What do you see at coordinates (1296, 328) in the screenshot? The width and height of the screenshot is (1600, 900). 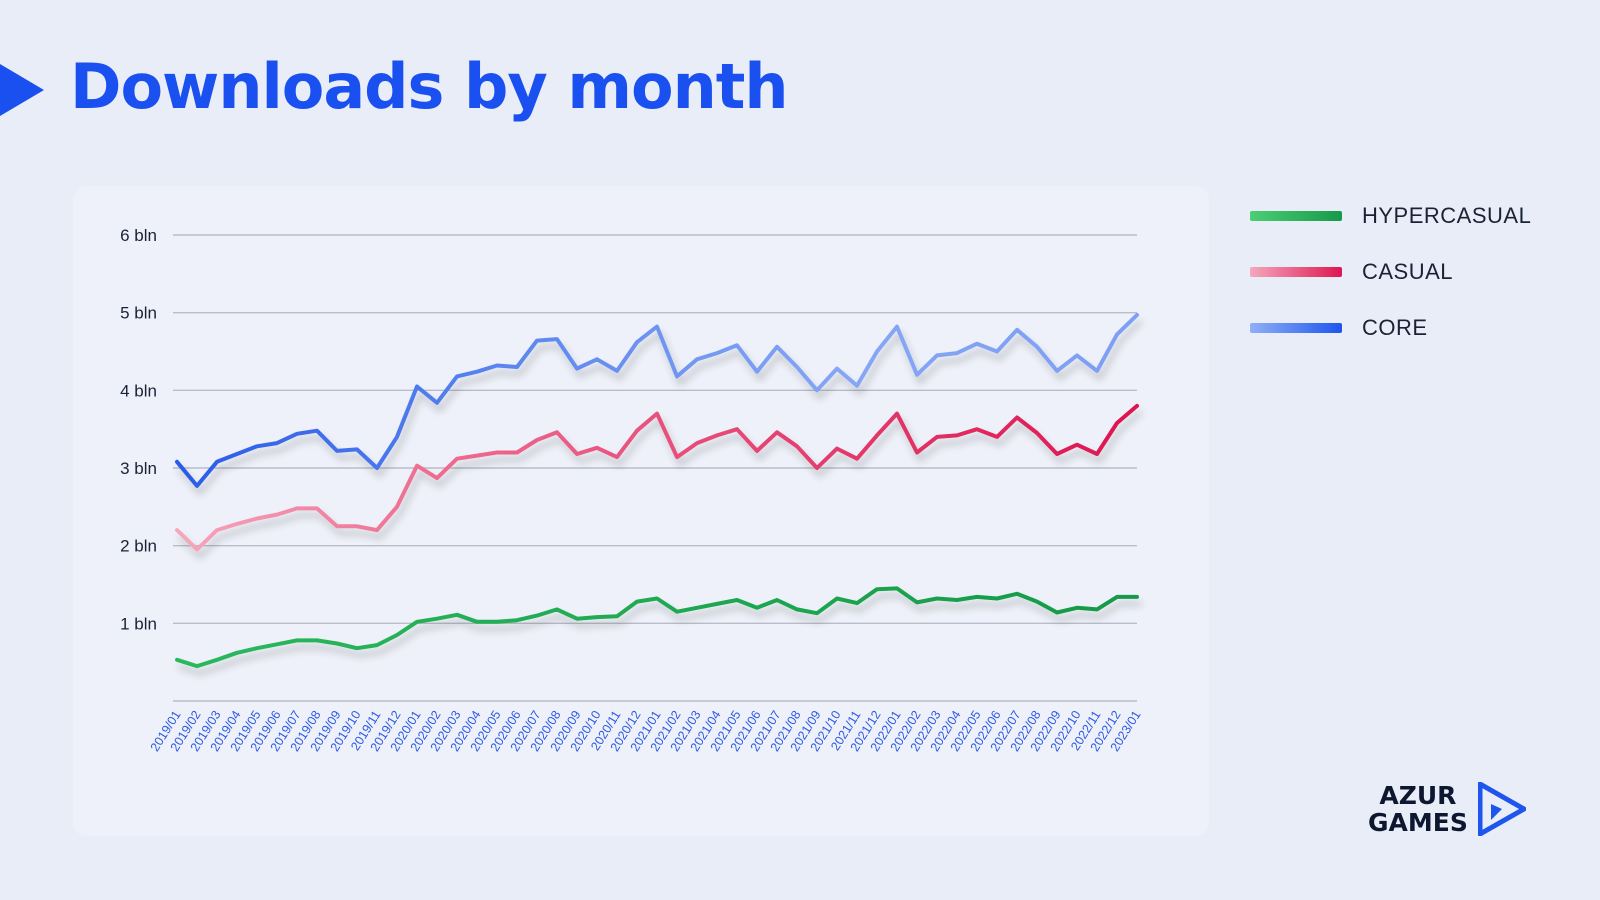 I see `legend-swatch-core` at bounding box center [1296, 328].